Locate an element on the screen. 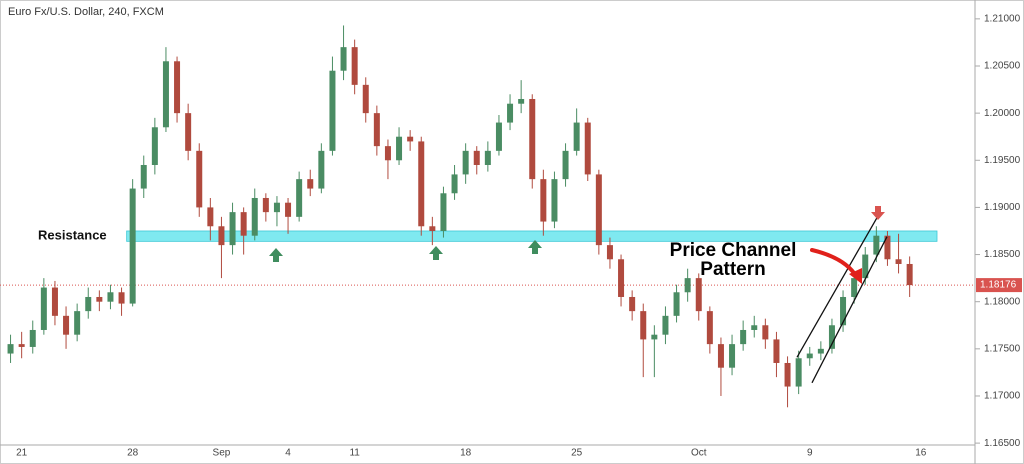 Image resolution: width=1024 pixels, height=464 pixels. down-arrow is located at coordinates (878, 213).